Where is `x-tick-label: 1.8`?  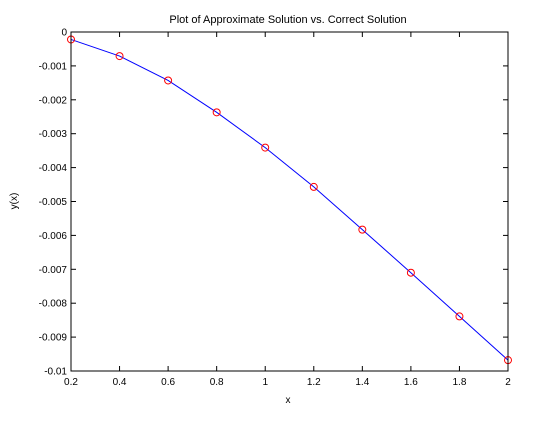 x-tick-label: 1.8 is located at coordinates (459, 382).